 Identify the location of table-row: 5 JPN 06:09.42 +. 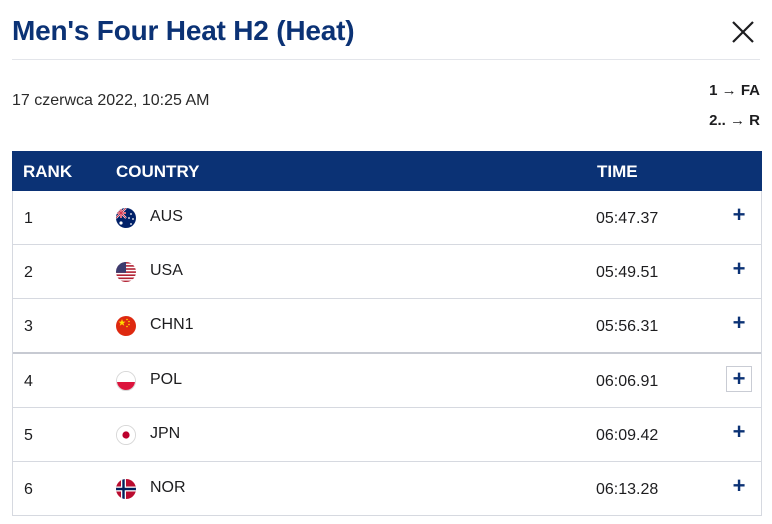
(387, 435).